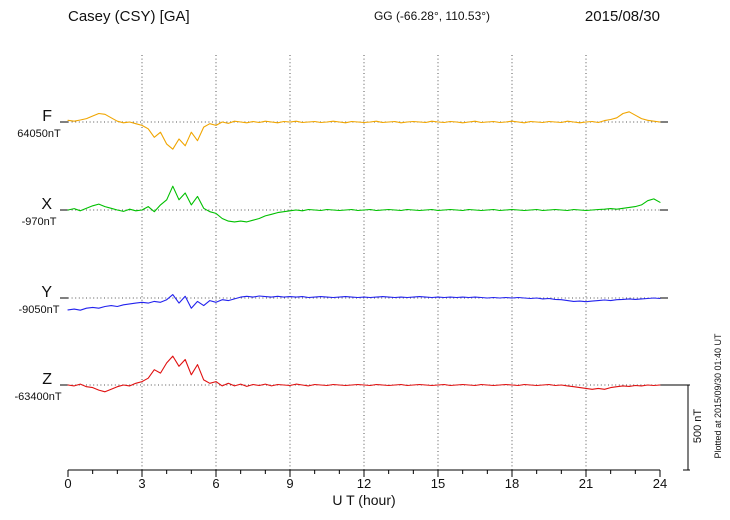 This screenshot has width=730, height=520. Describe the element at coordinates (129, 16) in the screenshot. I see `station-title: Casey (CSY) [GA]` at that location.